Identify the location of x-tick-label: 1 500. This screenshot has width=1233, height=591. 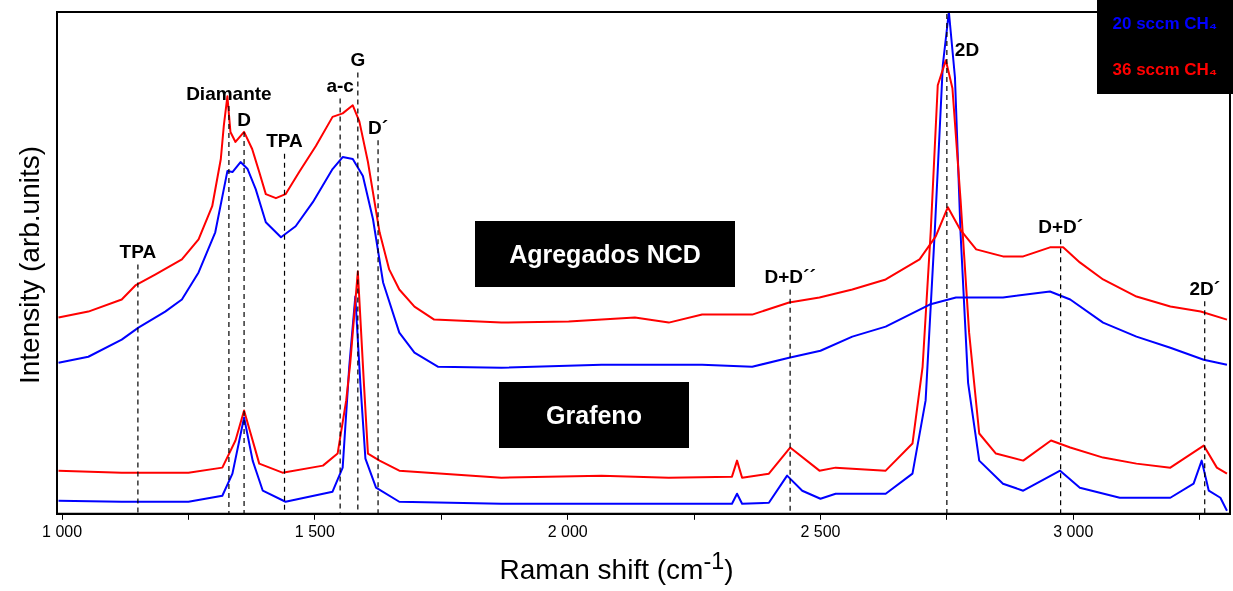
(314, 531).